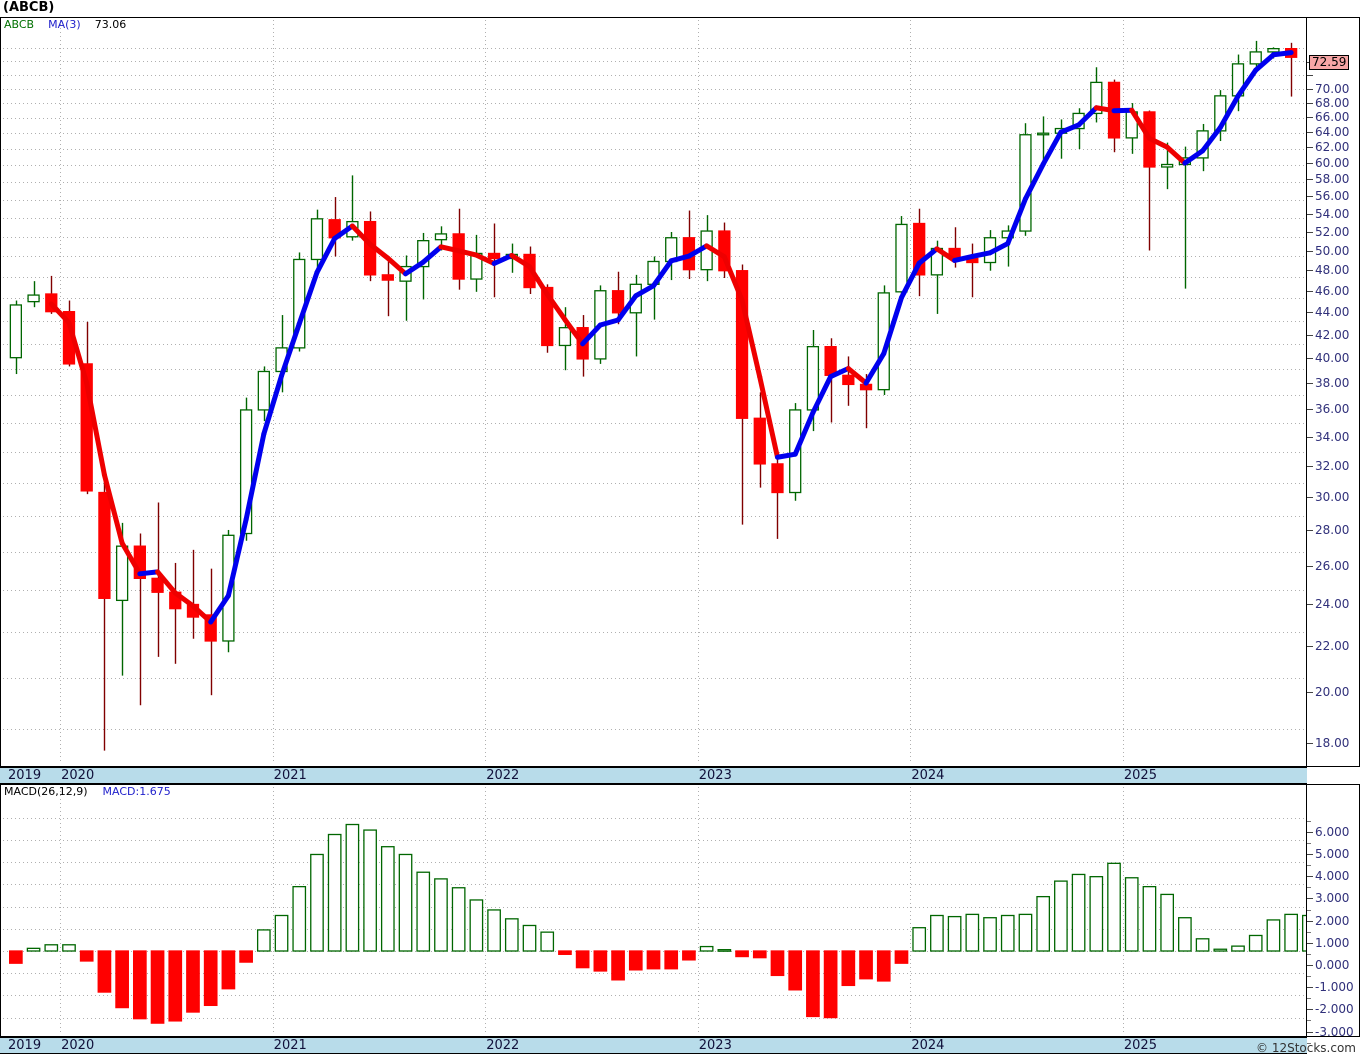 This screenshot has width=1360, height=1056. What do you see at coordinates (1329, 62) in the screenshot?
I see `last-price-badge: 72.59` at bounding box center [1329, 62].